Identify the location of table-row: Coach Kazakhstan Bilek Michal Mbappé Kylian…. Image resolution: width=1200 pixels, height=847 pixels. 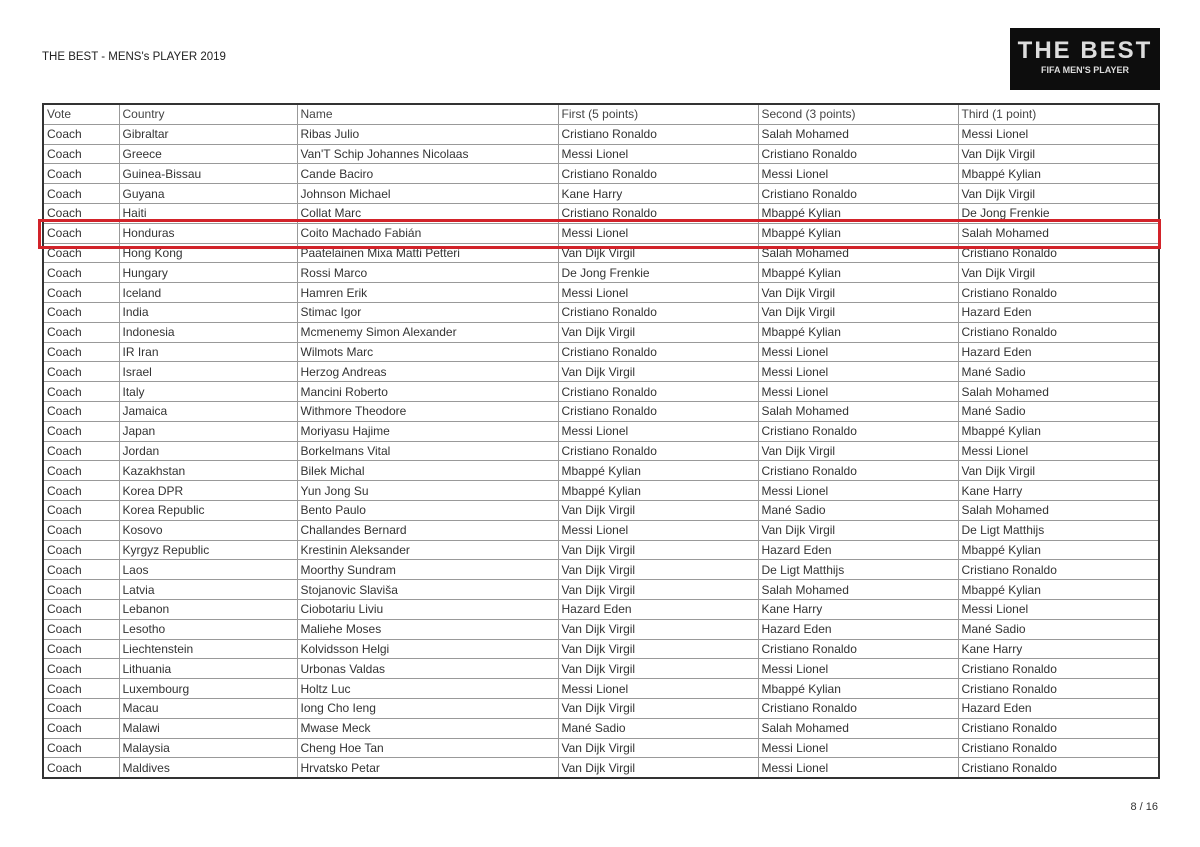
(601, 471).